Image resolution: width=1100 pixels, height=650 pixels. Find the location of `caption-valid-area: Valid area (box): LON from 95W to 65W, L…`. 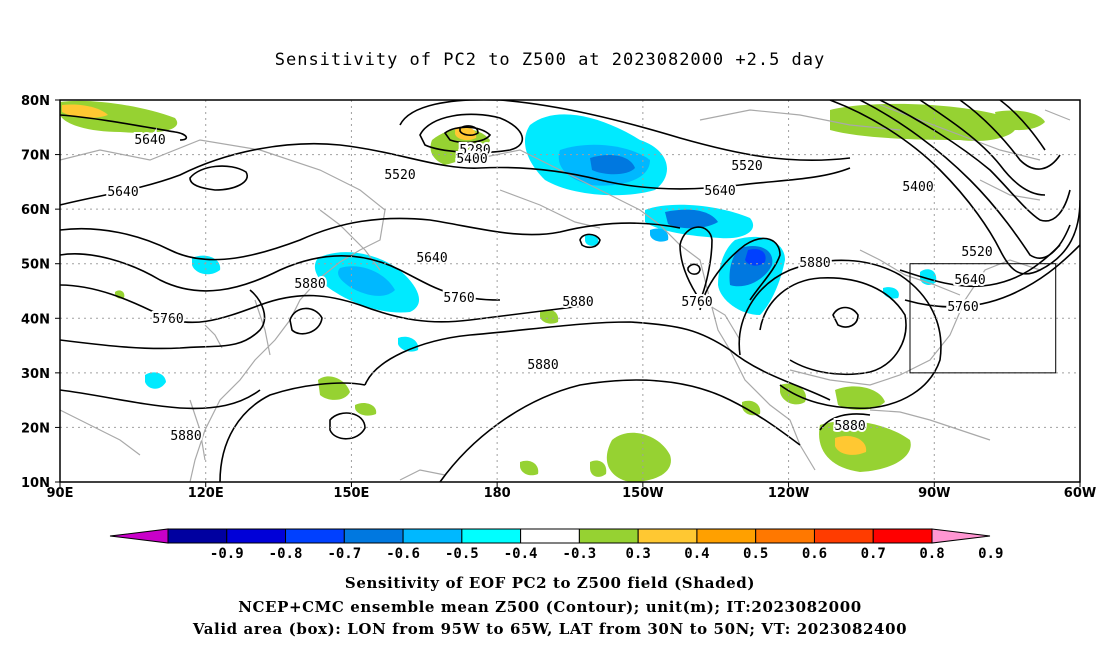

caption-valid-area: Valid area (box): LON from 95W to 65W, L… is located at coordinates (550, 629).